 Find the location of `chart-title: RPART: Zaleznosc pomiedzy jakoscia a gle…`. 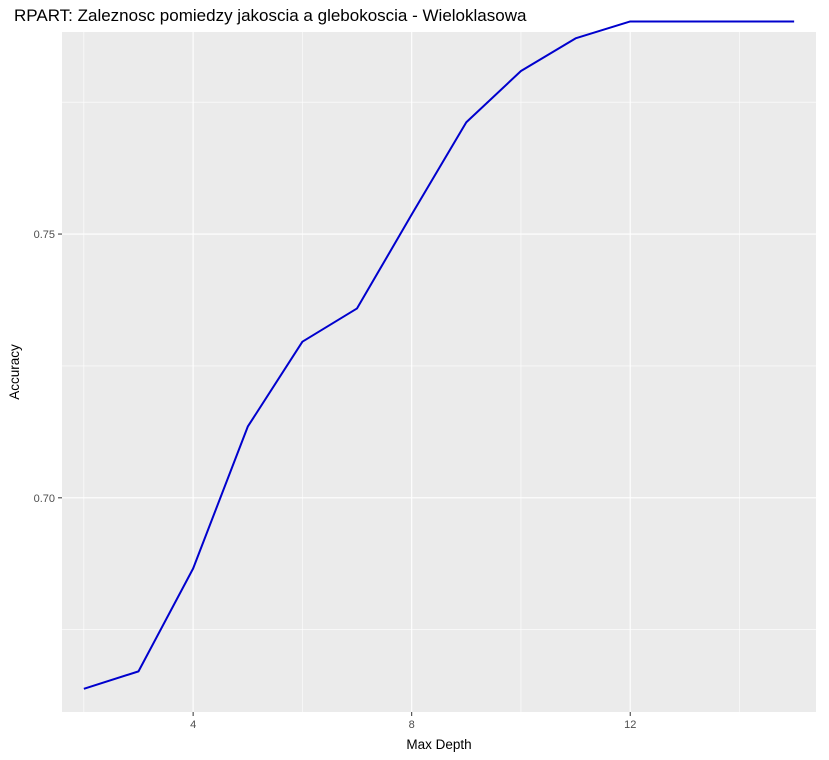

chart-title: RPART: Zaleznosc pomiedzy jakoscia a gle… is located at coordinates (270, 15).